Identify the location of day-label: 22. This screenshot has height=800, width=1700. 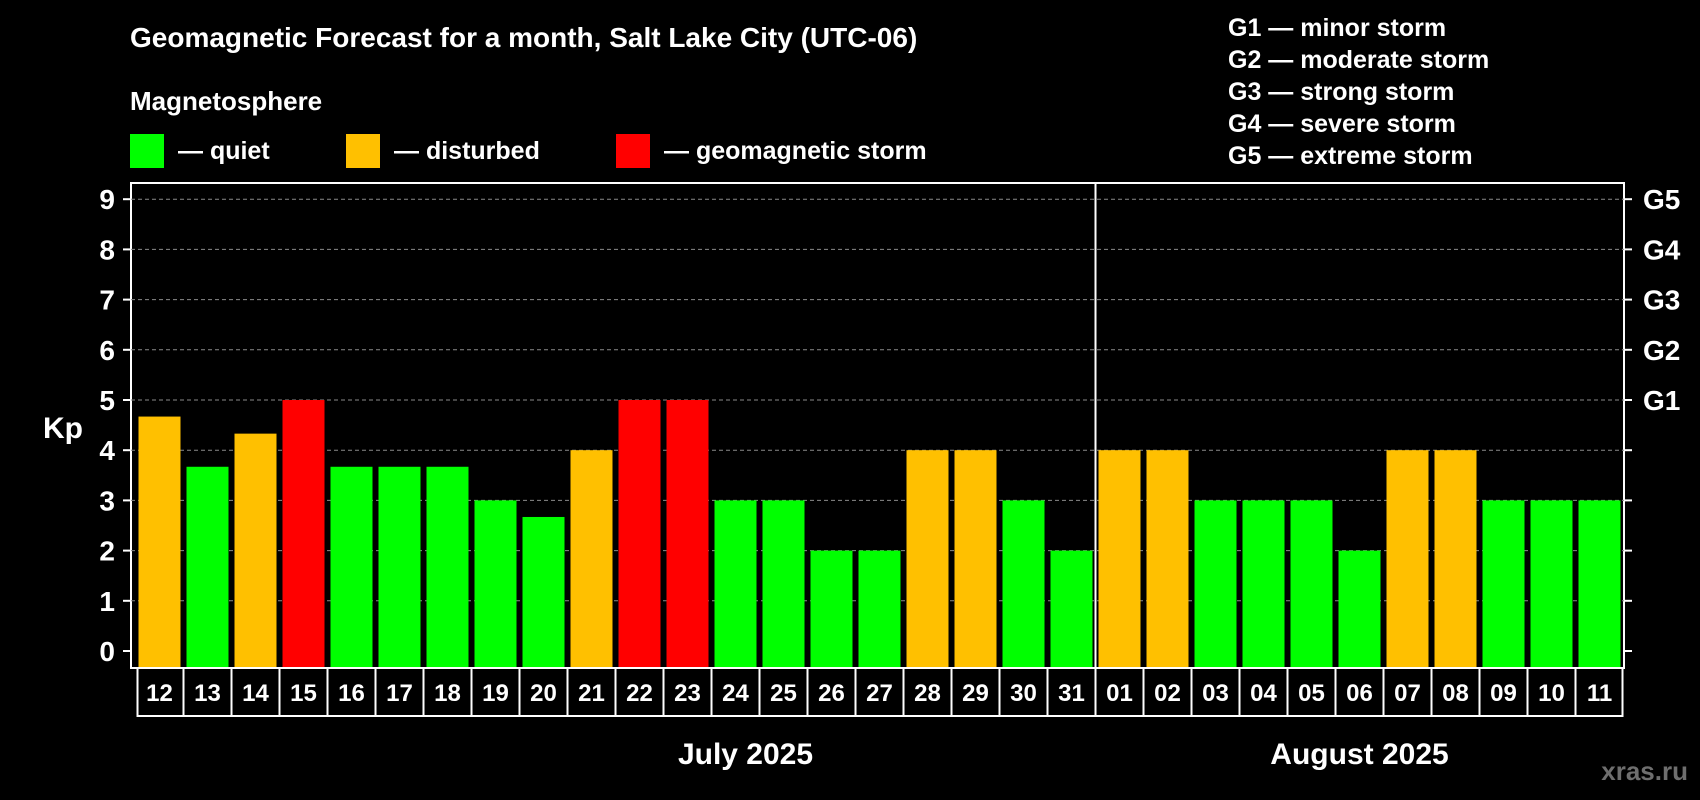
(639, 693).